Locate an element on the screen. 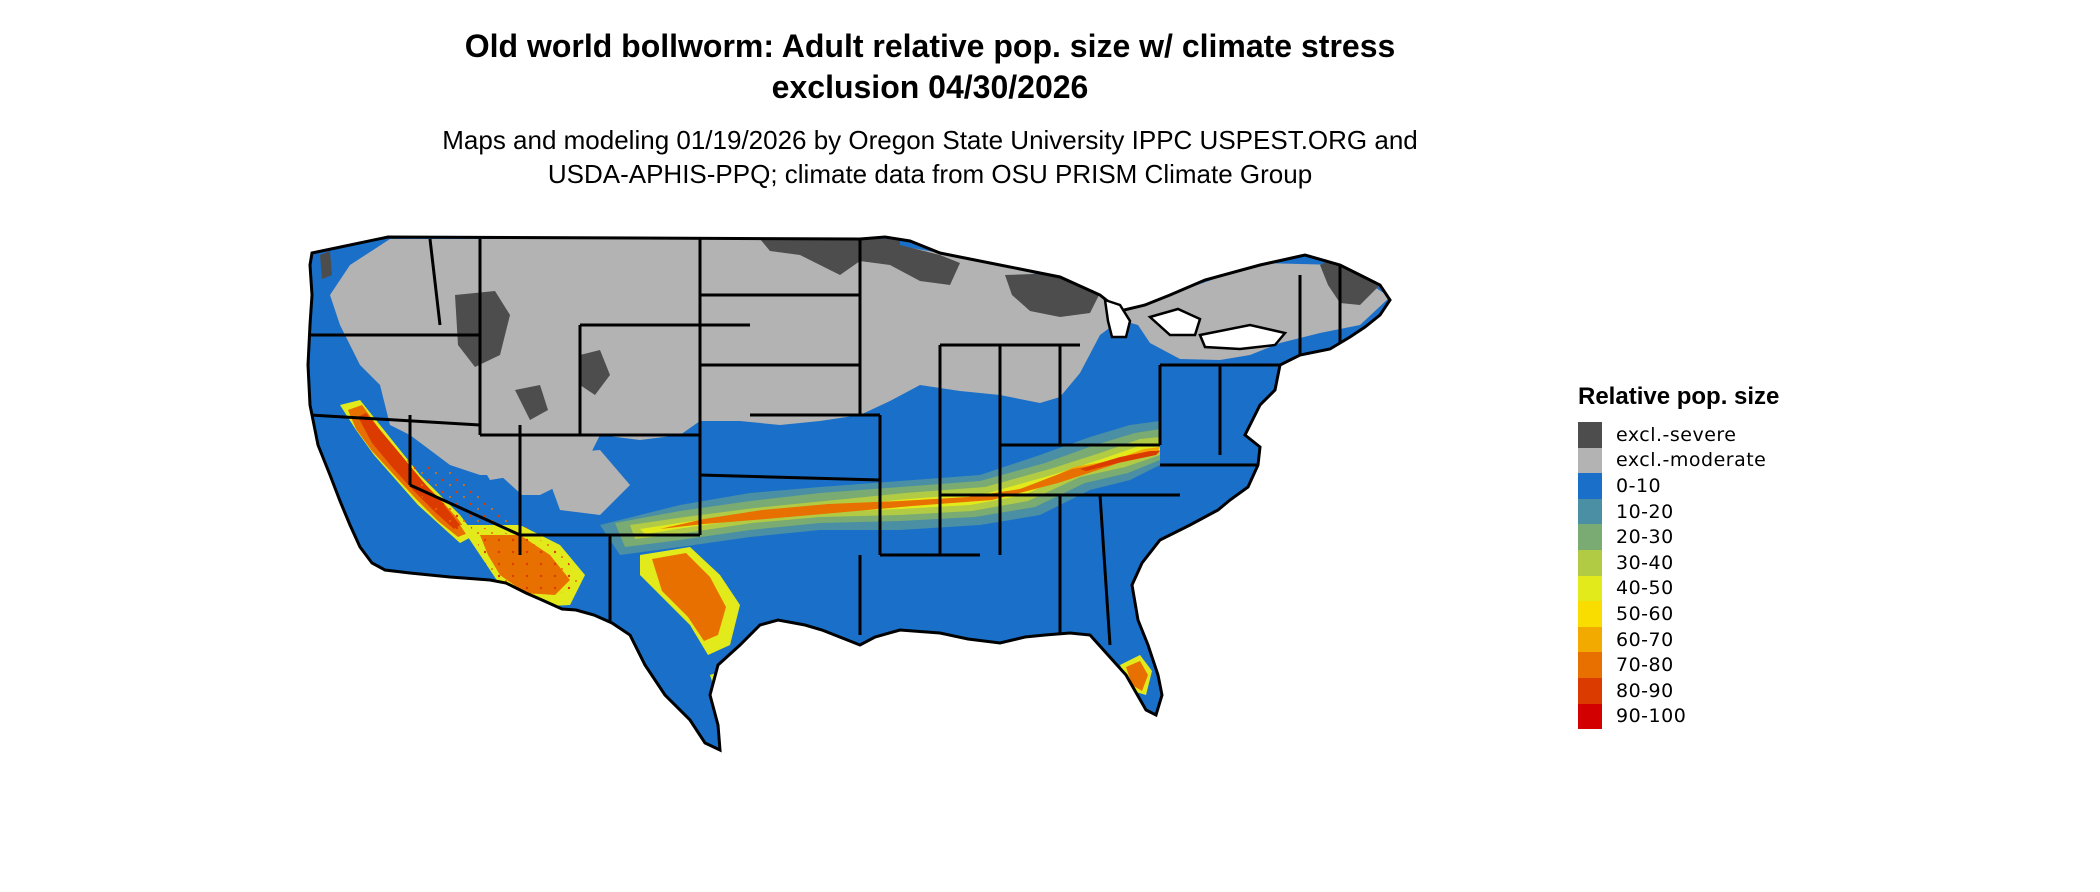  legend-item: 60-70 is located at coordinates (1708, 639).